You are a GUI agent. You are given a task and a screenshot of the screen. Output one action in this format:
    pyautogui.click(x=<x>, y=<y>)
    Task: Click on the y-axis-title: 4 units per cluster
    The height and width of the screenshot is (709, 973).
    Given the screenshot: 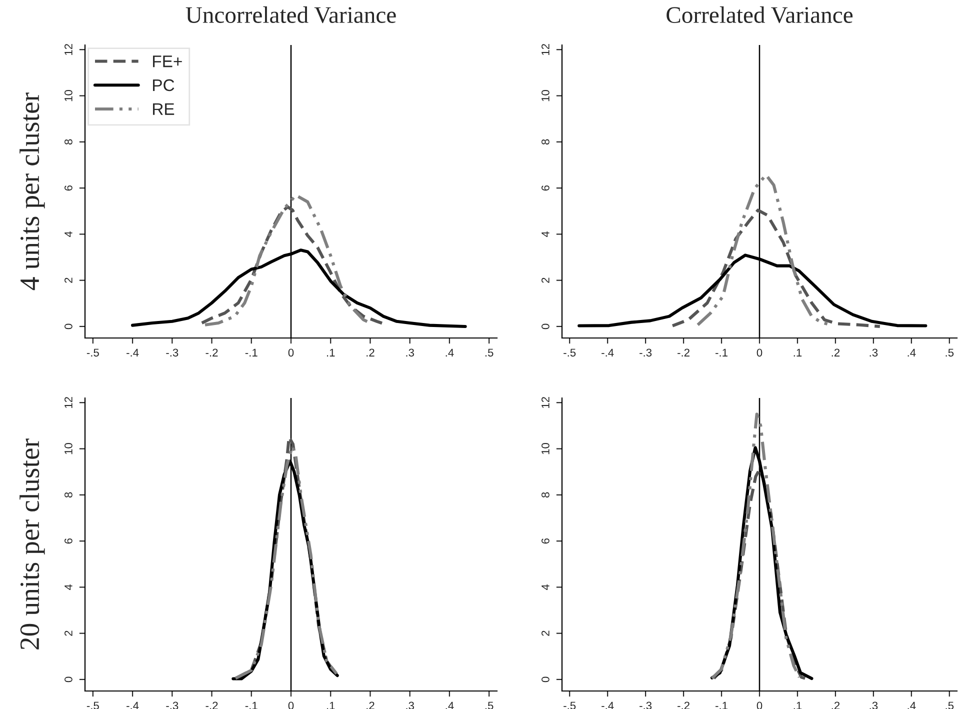 What is the action you would take?
    pyautogui.click(x=32, y=191)
    